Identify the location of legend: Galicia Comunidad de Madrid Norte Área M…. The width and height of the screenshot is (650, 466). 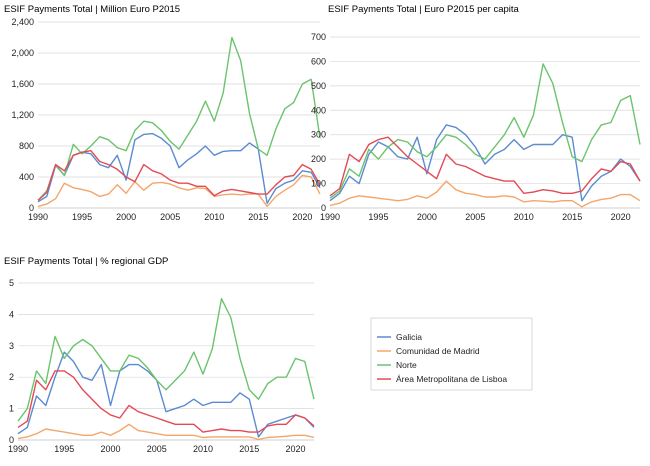
(451, 354).